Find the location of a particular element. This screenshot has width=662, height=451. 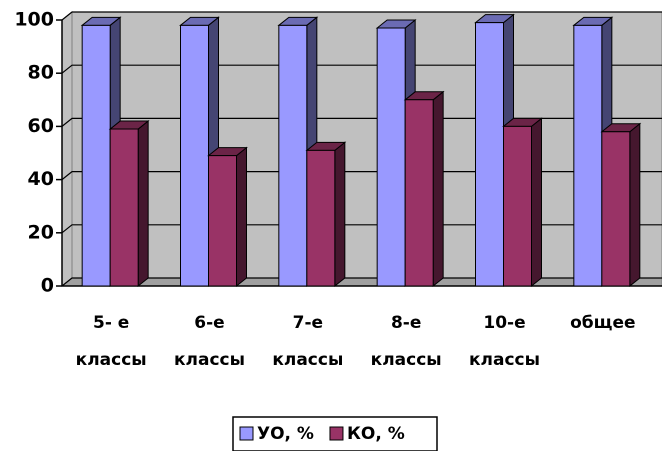

side-wall is located at coordinates (67, 149).